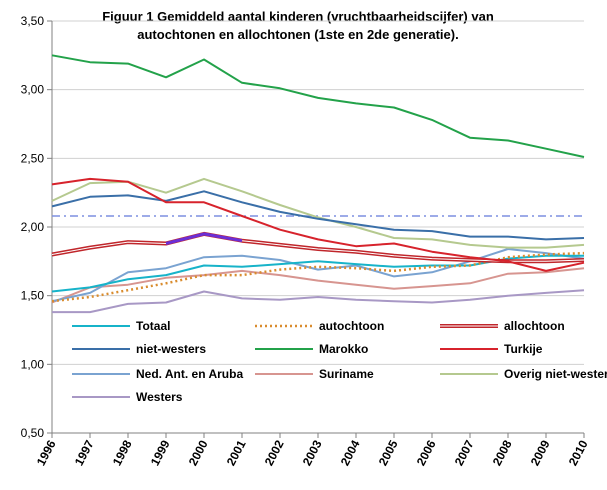 This screenshot has width=607, height=490. I want to click on x-tick-label: 1999, so click(160, 453).